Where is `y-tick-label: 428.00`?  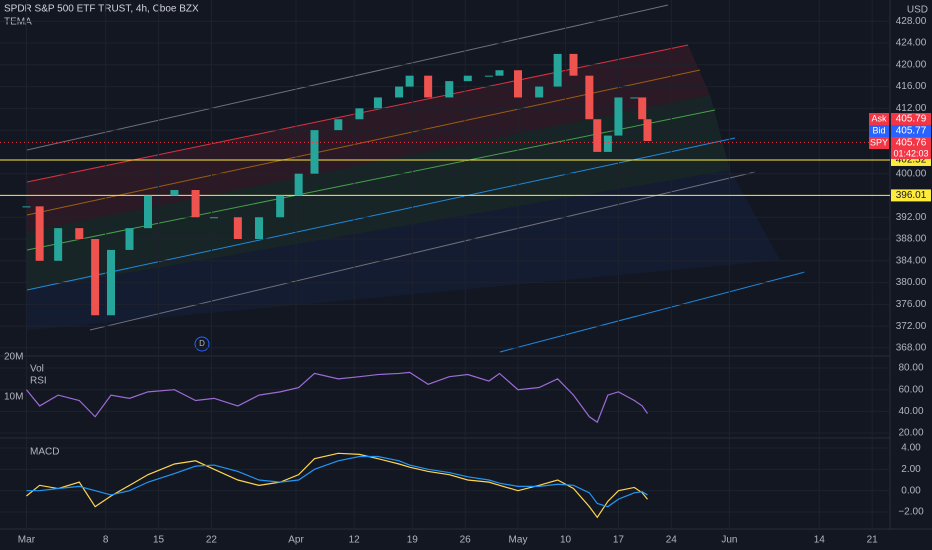 y-tick-label: 428.00 is located at coordinates (911, 21).